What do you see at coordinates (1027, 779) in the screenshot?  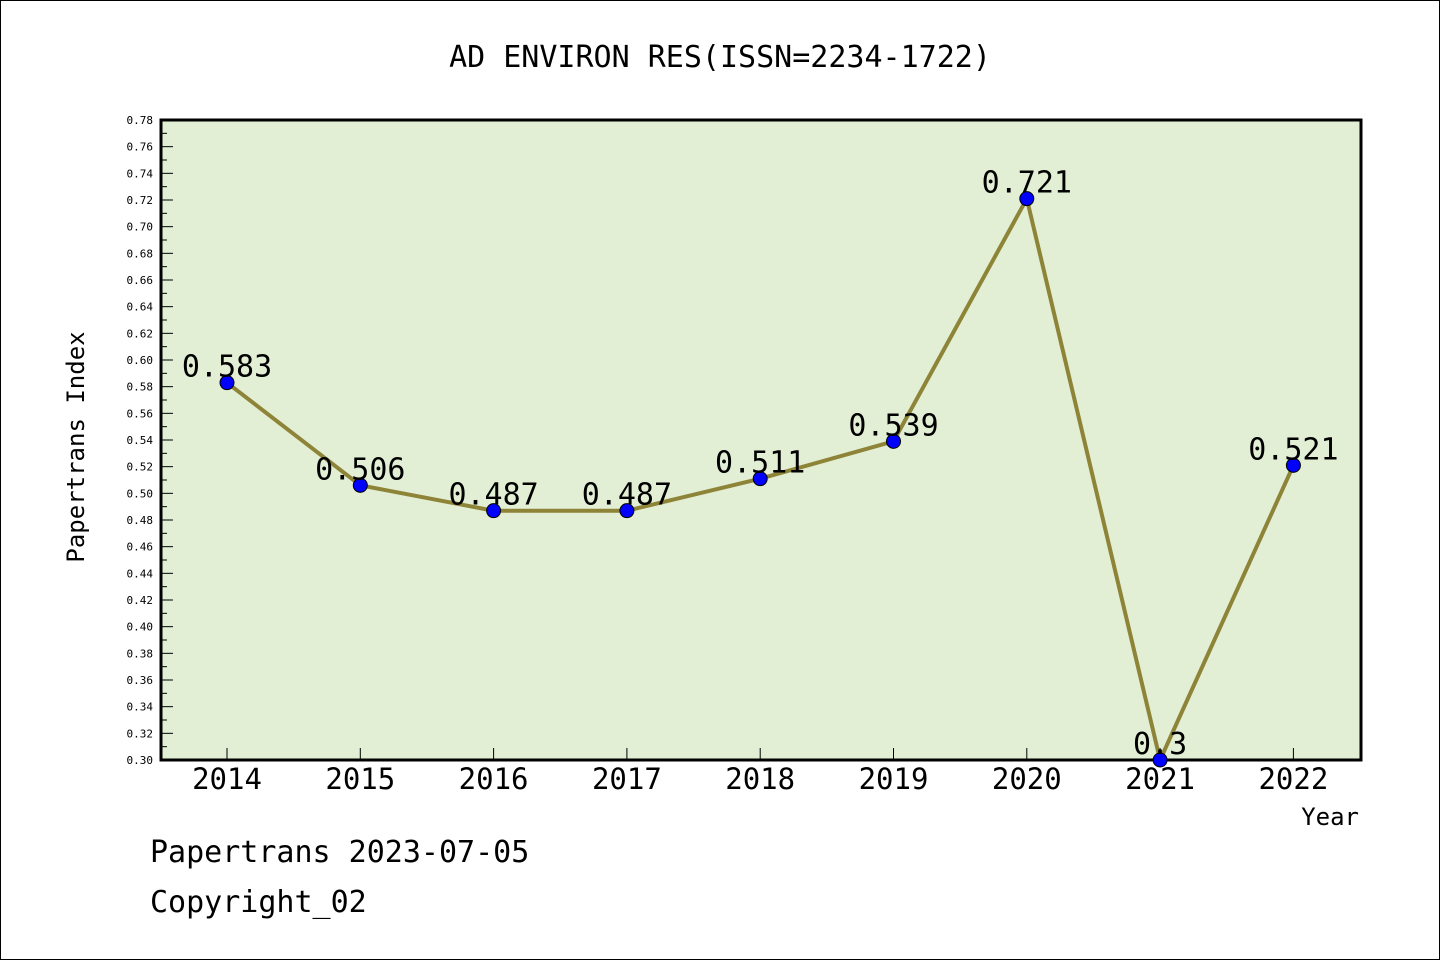 I see `x-tick-label: 2020` at bounding box center [1027, 779].